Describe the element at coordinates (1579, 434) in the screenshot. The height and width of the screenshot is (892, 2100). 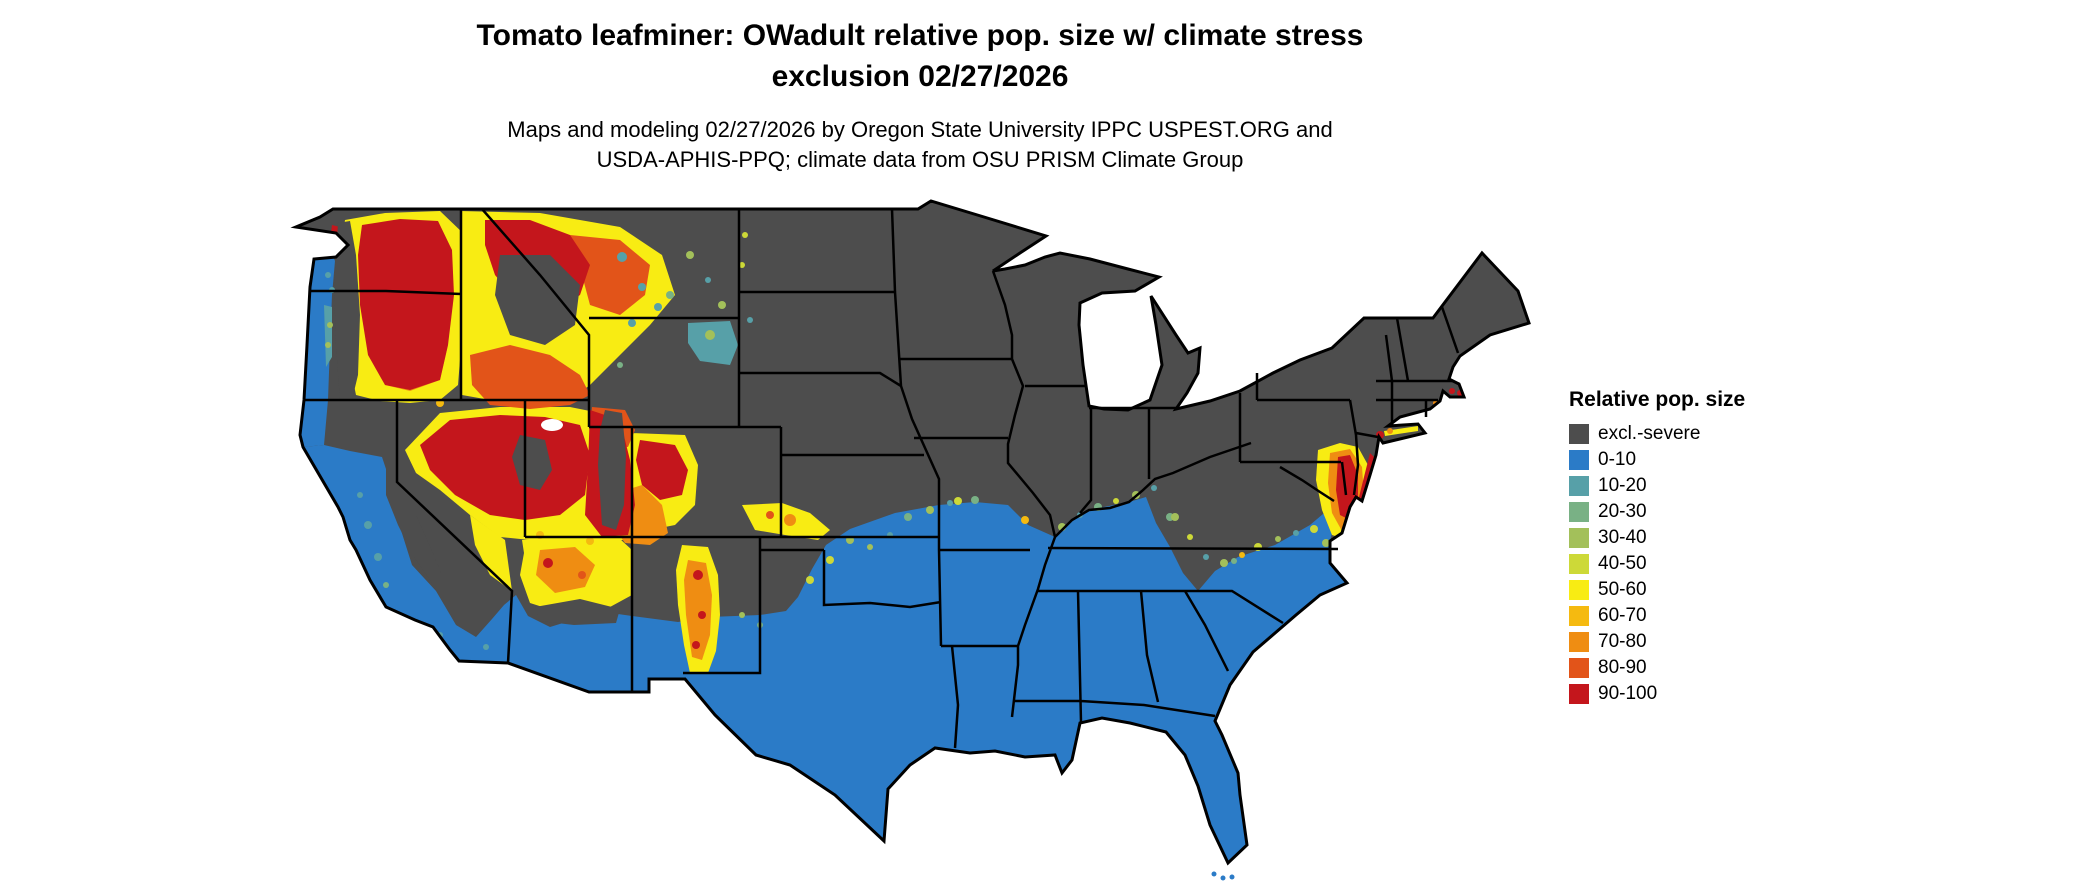
I see `legend-swatch-excl-severe` at that location.